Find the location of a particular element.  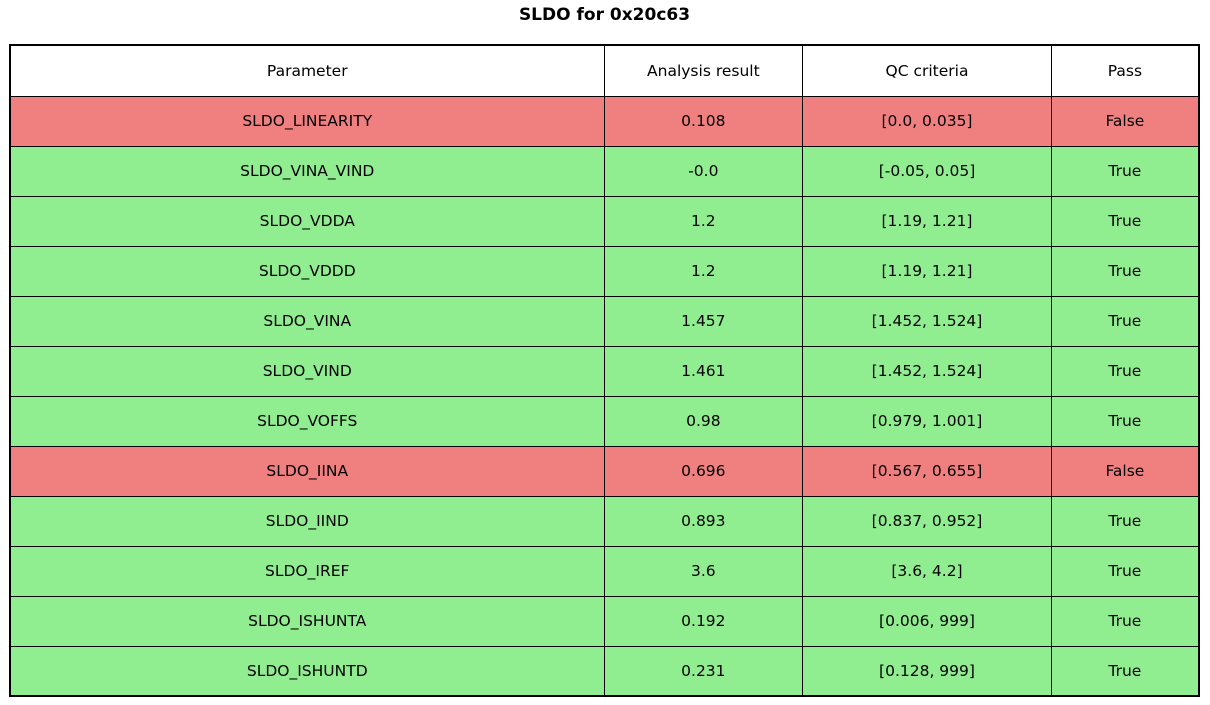

table-row: SLDO_LINEARITY 0.108 [0.0, 0.035] False is located at coordinates (604, 121).